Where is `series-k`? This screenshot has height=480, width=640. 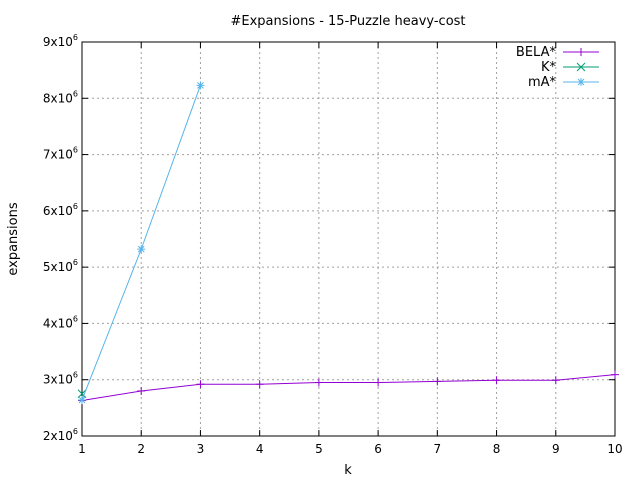 series-k is located at coordinates (82, 394).